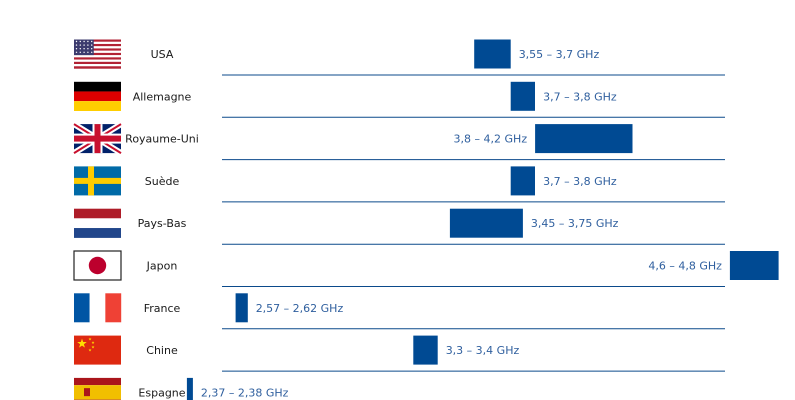 The height and width of the screenshot is (400, 795). What do you see at coordinates (97, 223) in the screenshot?
I see `flag-netherlands-icon` at bounding box center [97, 223].